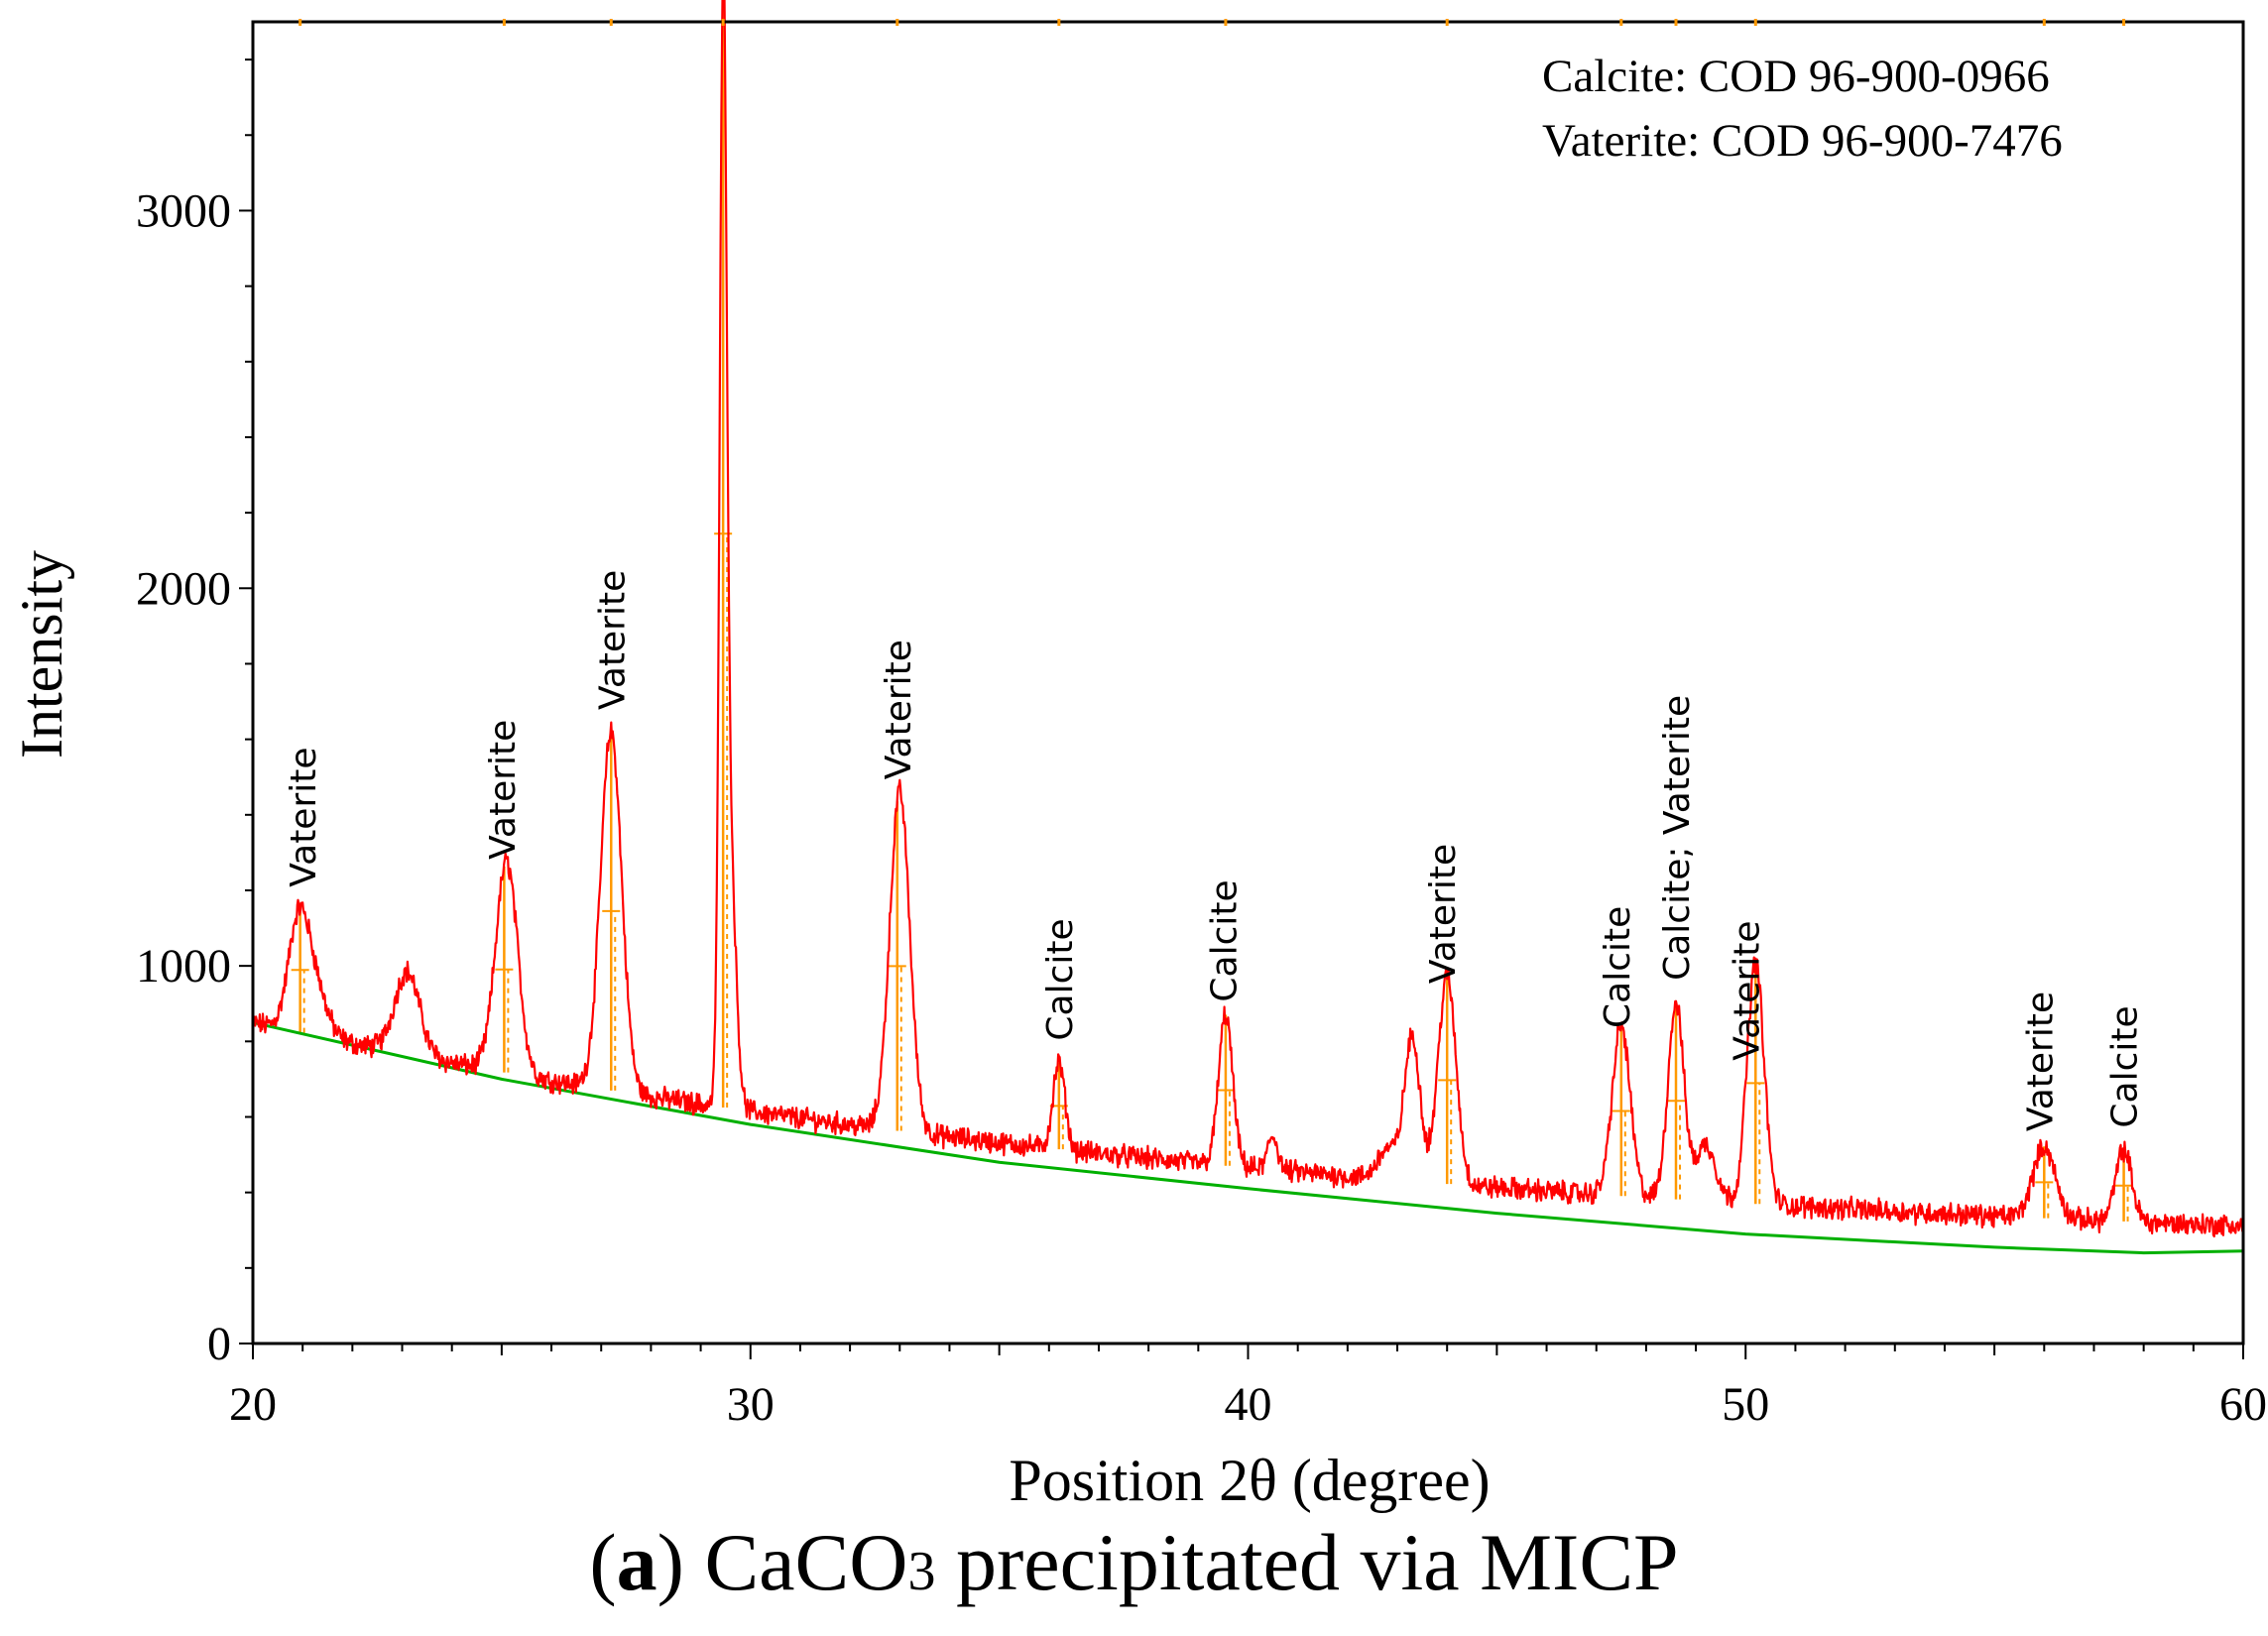 The height and width of the screenshot is (1636, 2268). Describe the element at coordinates (636, 1562) in the screenshot. I see `caption-label: a` at that location.